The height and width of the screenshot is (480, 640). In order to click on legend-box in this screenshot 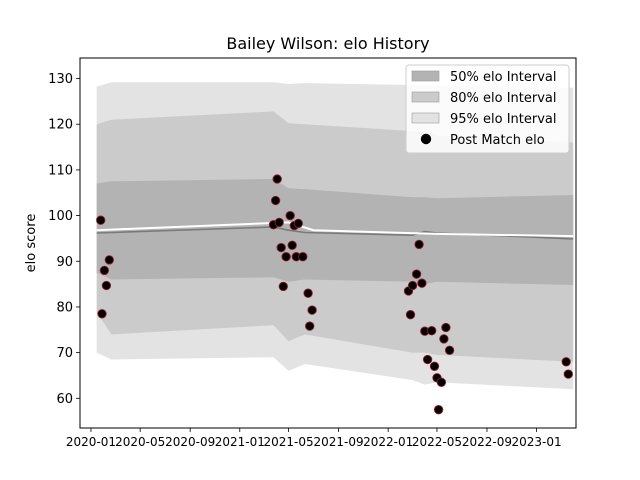, I will do `click(487, 109)`.